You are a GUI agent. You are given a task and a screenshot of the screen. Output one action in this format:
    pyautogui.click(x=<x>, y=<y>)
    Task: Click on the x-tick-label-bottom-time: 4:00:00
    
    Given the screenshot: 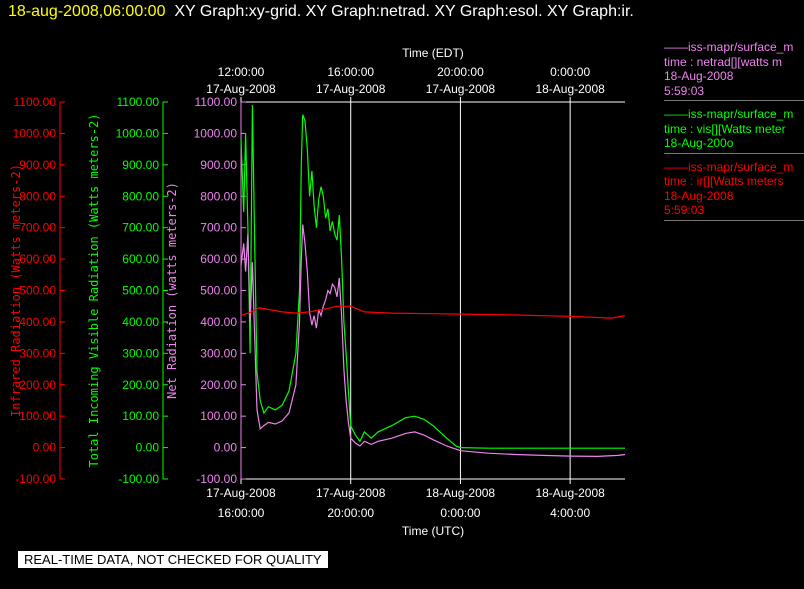 What is the action you would take?
    pyautogui.click(x=570, y=513)
    